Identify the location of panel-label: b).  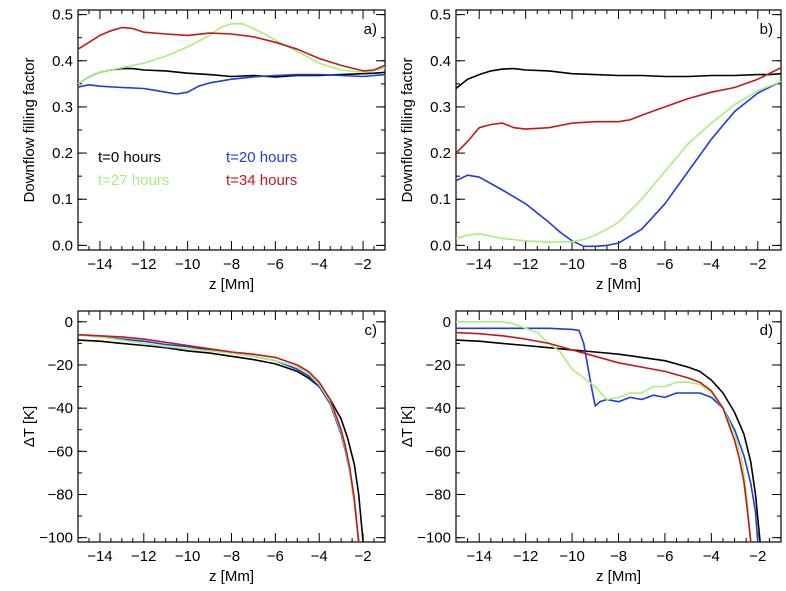
(766, 29).